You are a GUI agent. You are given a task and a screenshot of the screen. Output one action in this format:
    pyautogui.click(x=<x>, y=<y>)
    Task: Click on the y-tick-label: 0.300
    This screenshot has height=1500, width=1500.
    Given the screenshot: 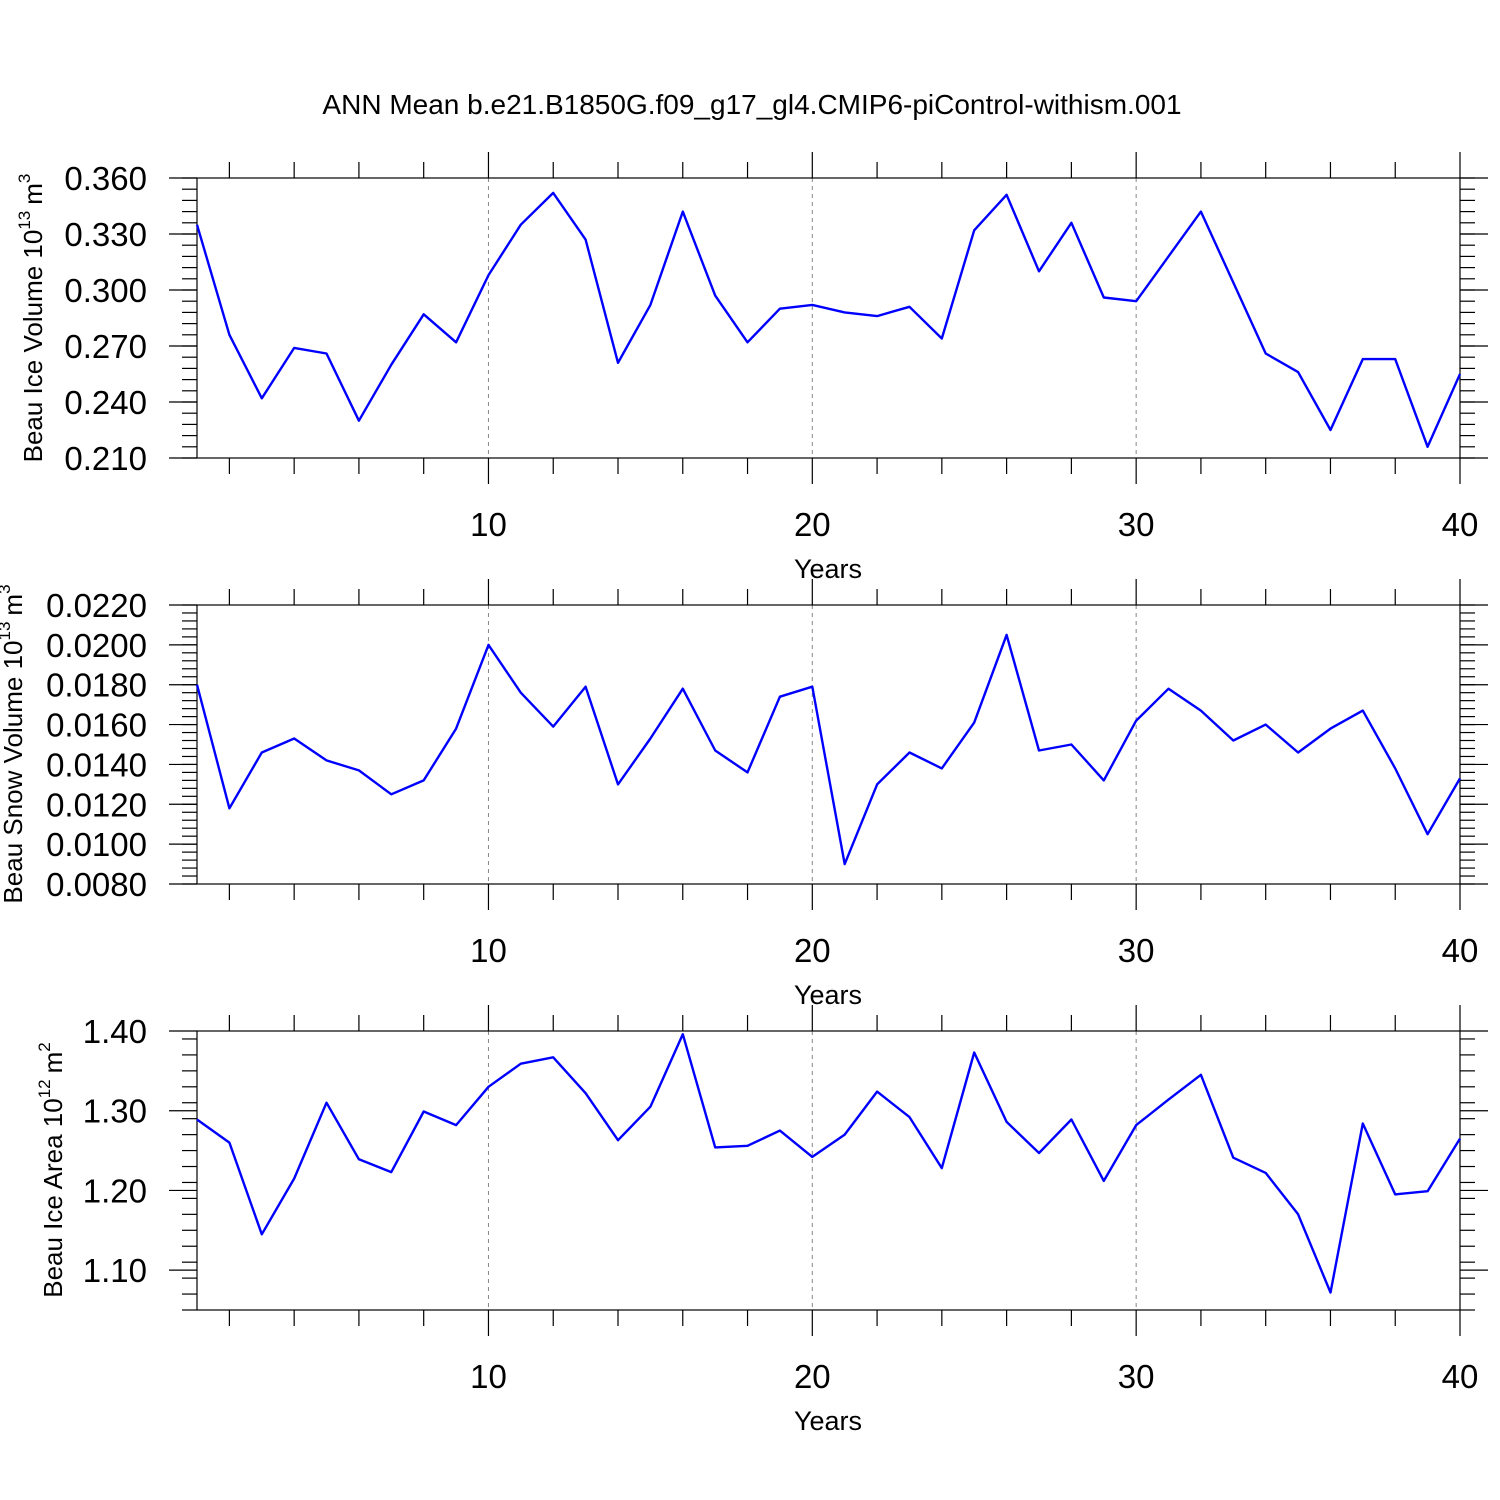 What is the action you would take?
    pyautogui.click(x=105, y=290)
    